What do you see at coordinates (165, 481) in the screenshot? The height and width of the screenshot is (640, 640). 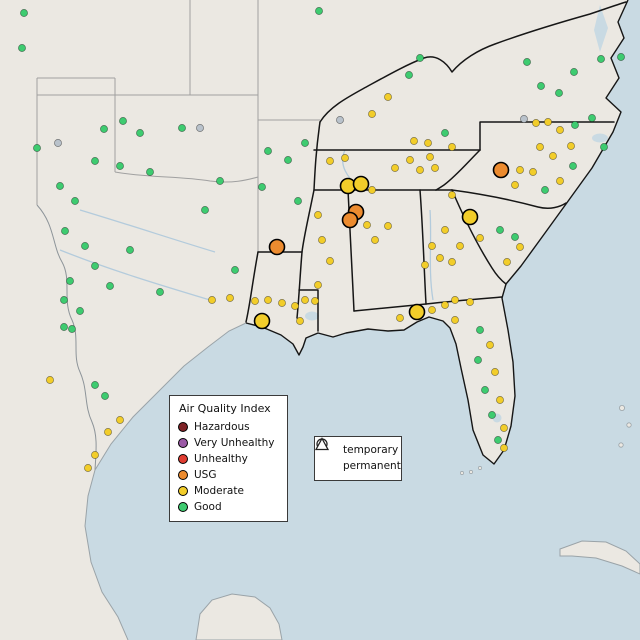 I see `coastline-texas-mexico` at bounding box center [165, 481].